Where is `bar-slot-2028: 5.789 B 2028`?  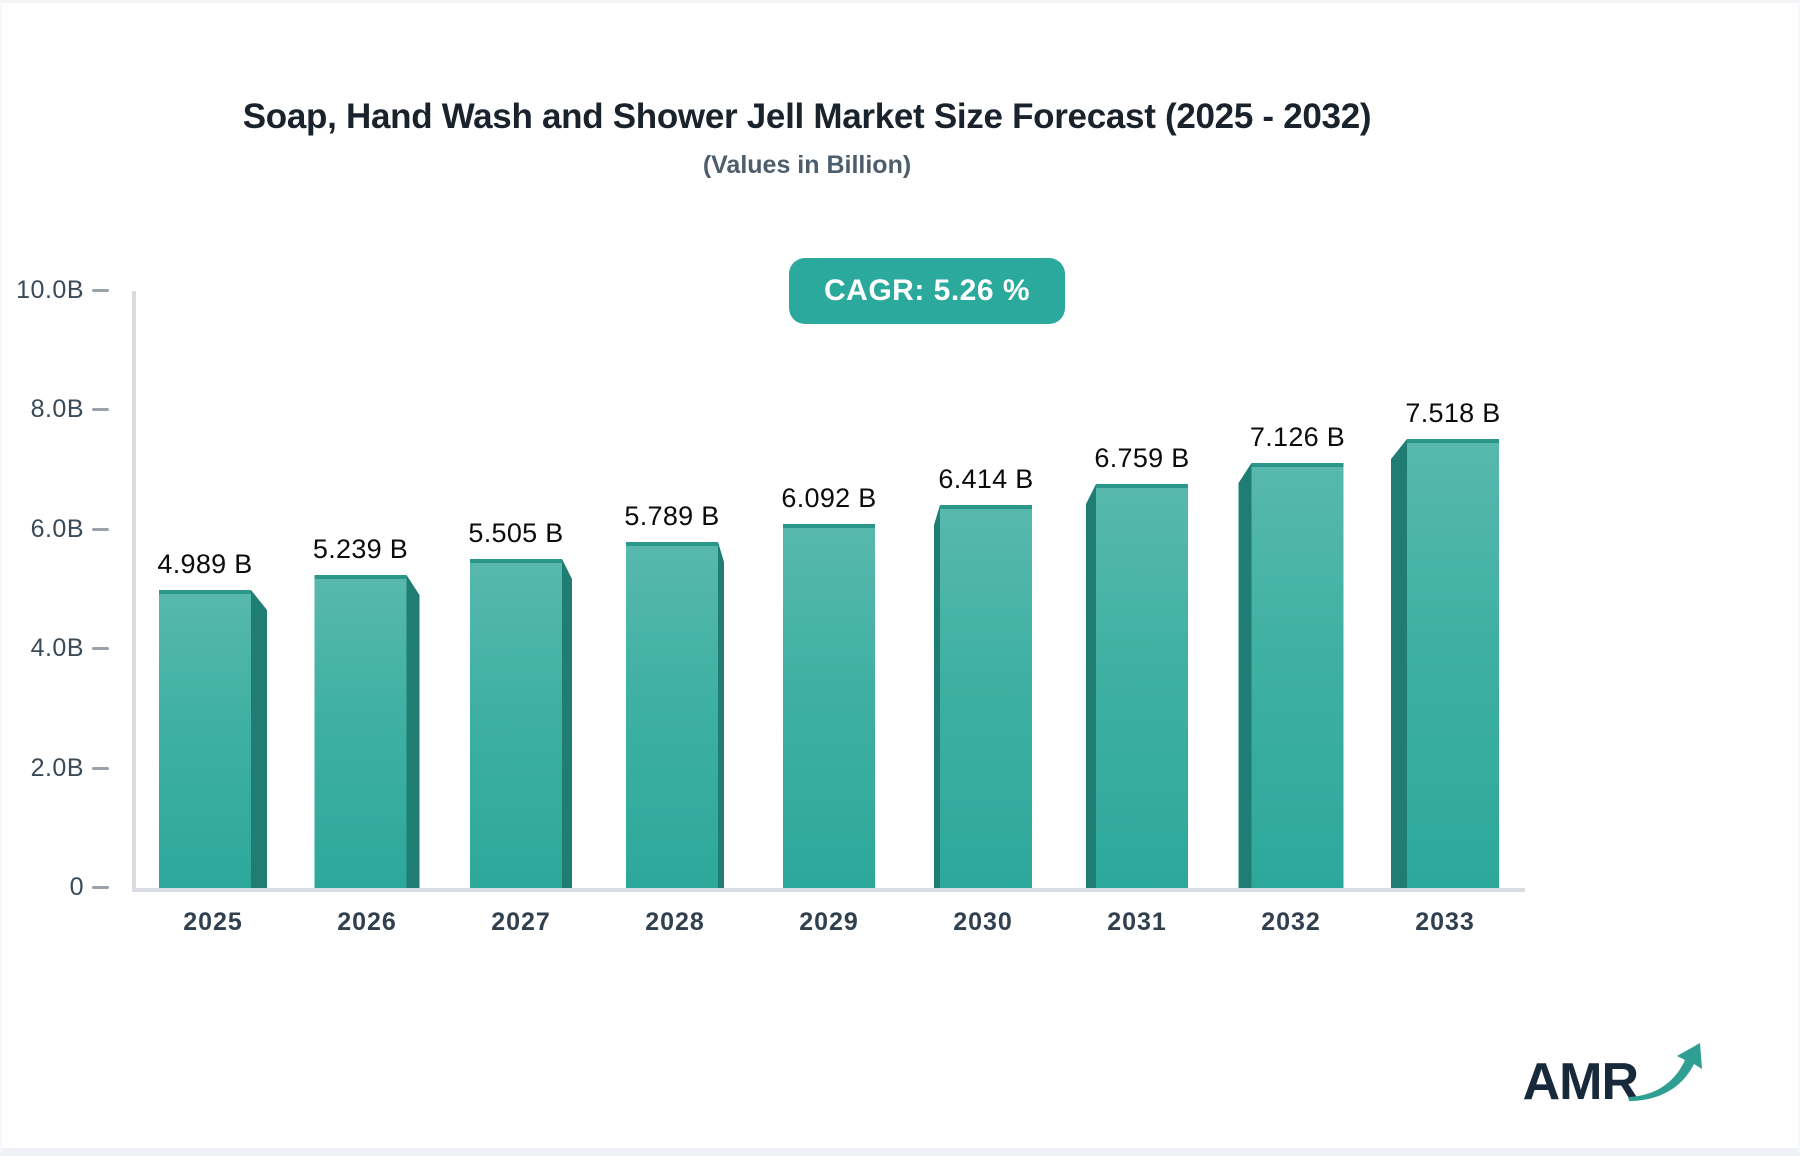 bar-slot-2028: 5.789 B 2028 is located at coordinates (675, 613).